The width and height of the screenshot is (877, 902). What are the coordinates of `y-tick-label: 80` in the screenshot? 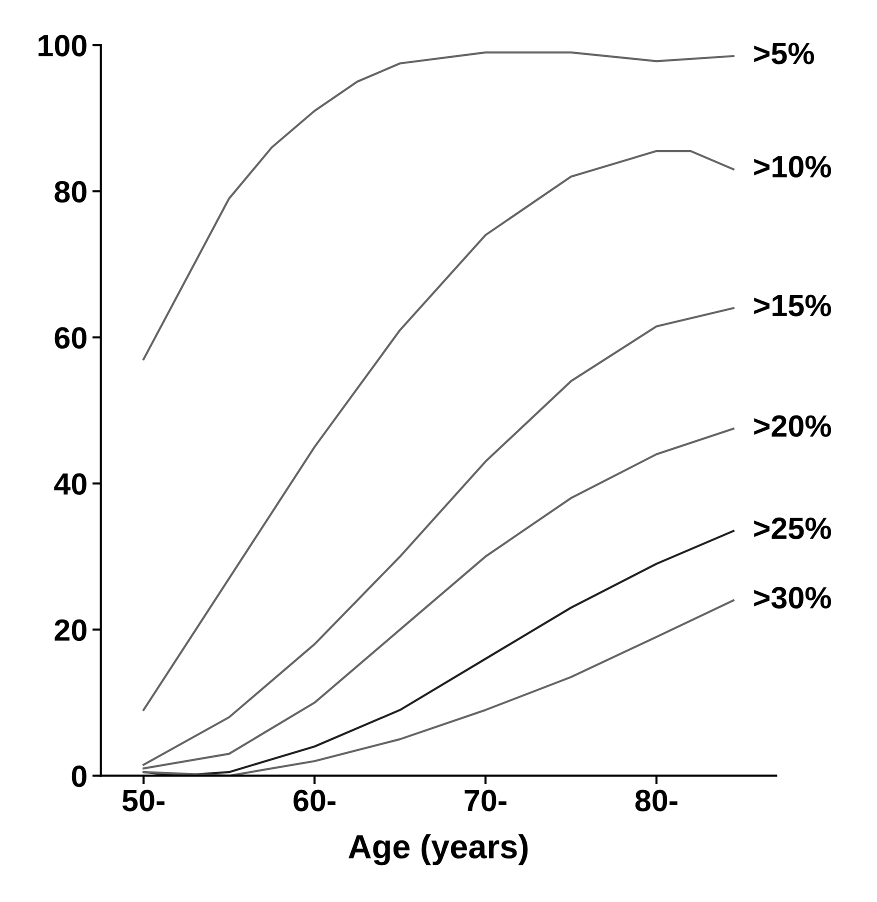 It's located at (70, 191).